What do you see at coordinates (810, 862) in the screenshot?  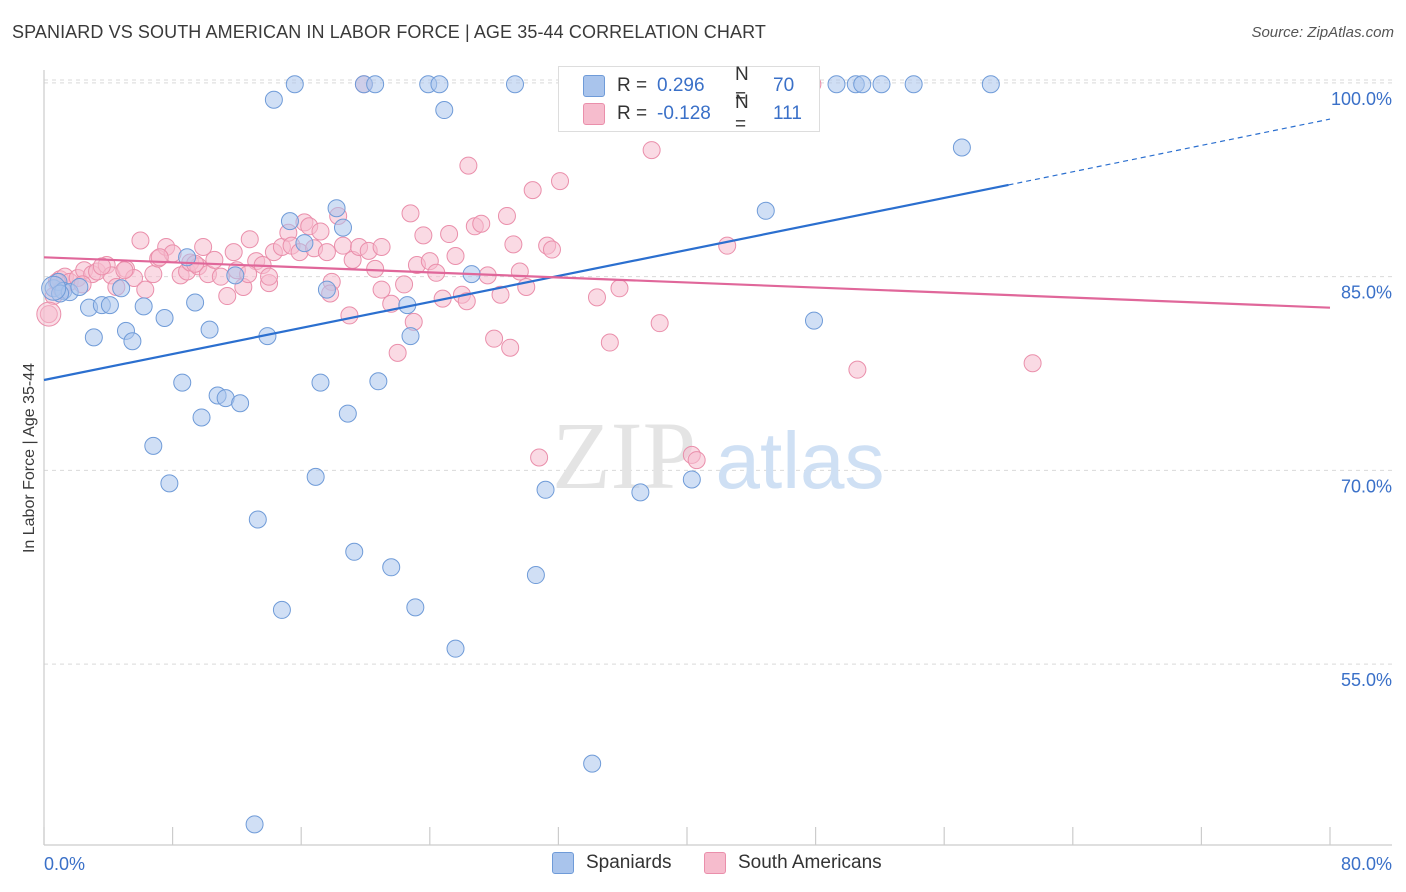 I see `legend-label-south-americans: South Americans` at bounding box center [810, 862].